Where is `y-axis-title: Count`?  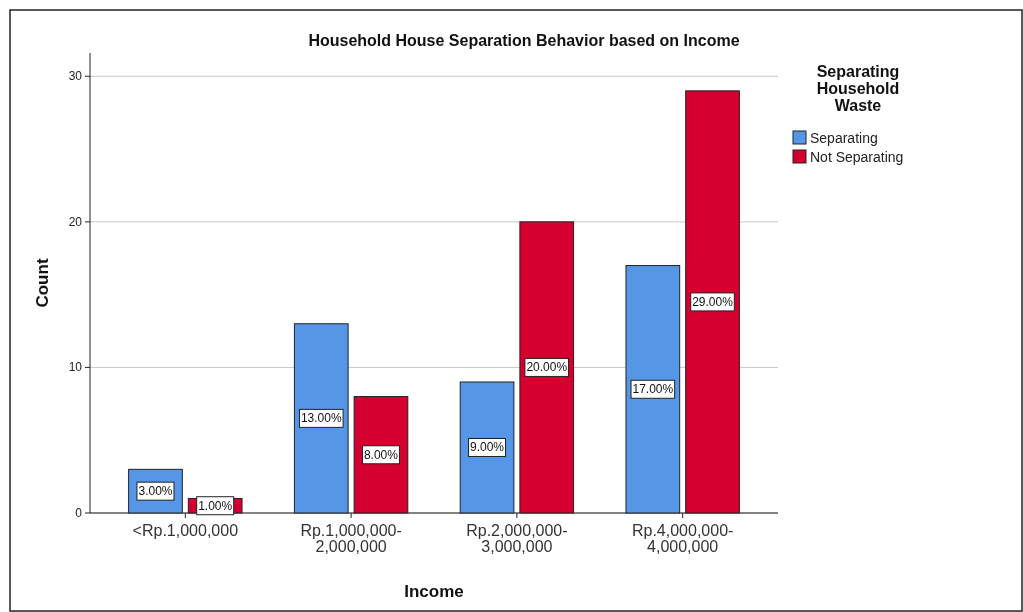 y-axis-title: Count is located at coordinates (42, 283).